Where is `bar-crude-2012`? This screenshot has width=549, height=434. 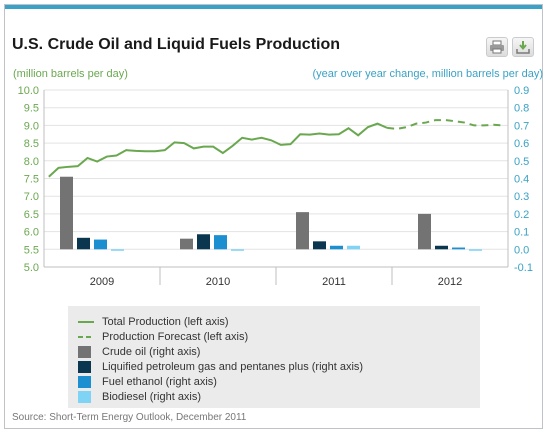
bar-crude-2012 is located at coordinates (424, 231).